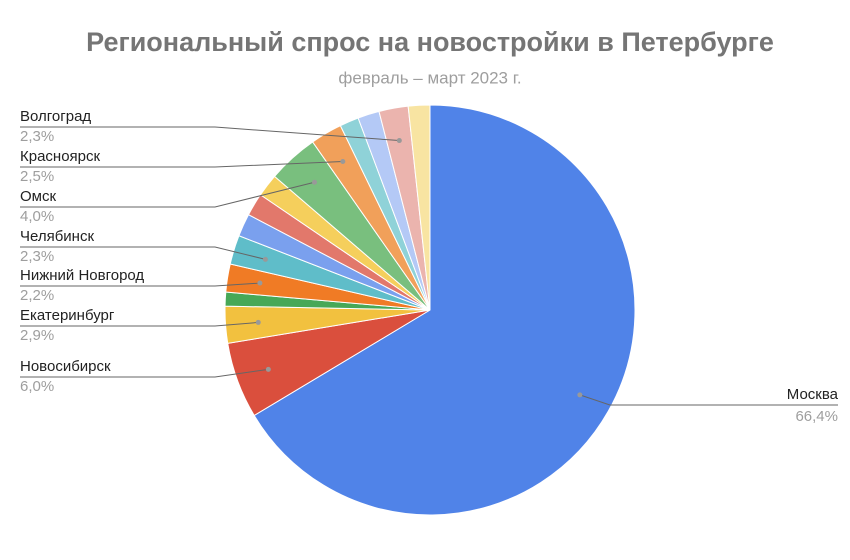 Image resolution: width=850 pixels, height=560 pixels. What do you see at coordinates (60, 156) in the screenshot?
I see `slice-label: Красноярск` at bounding box center [60, 156].